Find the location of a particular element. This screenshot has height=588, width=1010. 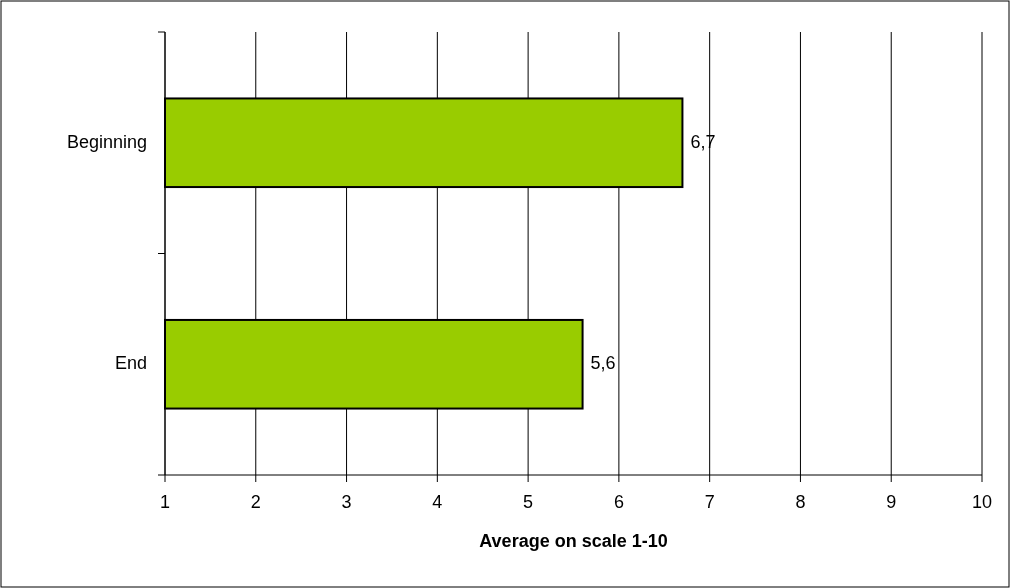

y-tick-label: Beginning is located at coordinates (106, 141).